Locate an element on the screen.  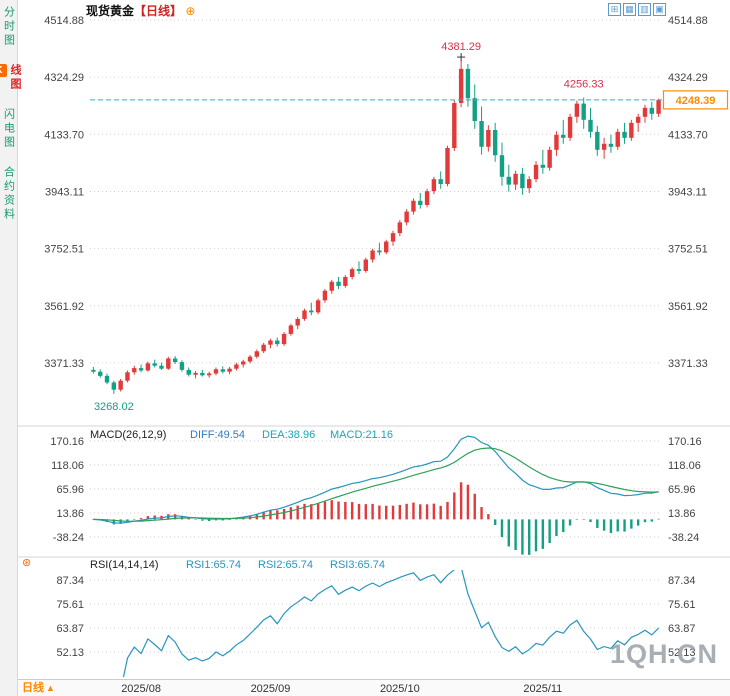
svg-text: 3268.02 is located at coordinates (114, 407).